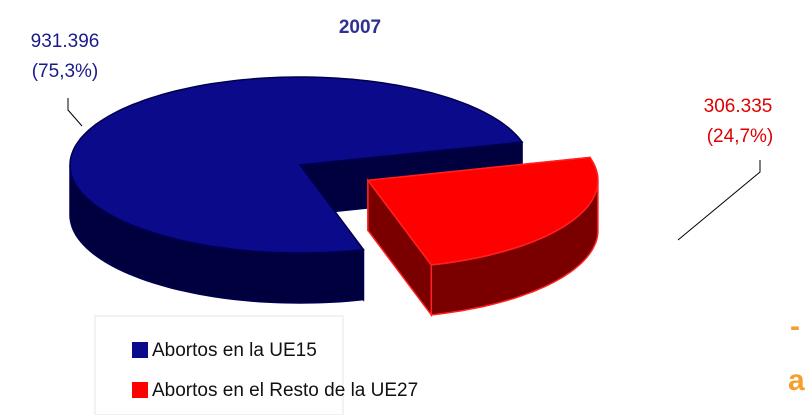 The image size is (810, 415). Describe the element at coordinates (65, 71) in the screenshot. I see `percent-label: (75,3%)` at that location.